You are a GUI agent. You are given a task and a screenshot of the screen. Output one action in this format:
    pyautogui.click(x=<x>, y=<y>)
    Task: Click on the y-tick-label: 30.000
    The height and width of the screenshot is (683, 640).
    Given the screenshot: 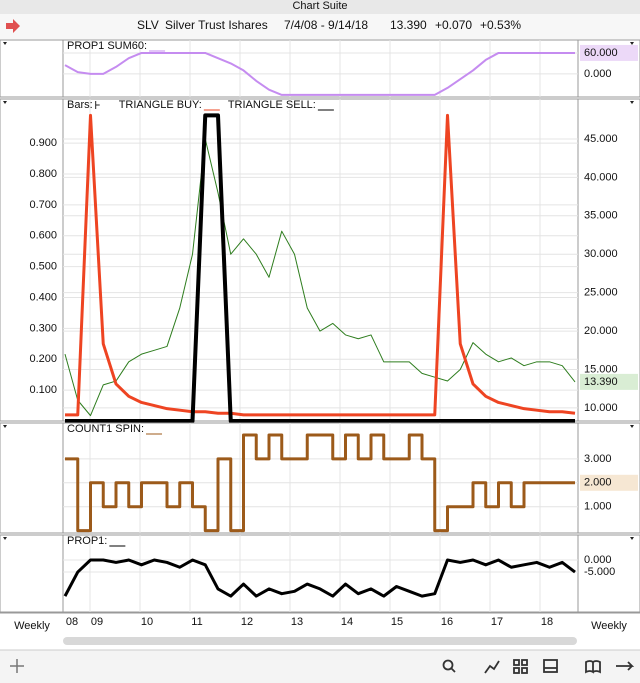 What is the action you would take?
    pyautogui.click(x=601, y=254)
    